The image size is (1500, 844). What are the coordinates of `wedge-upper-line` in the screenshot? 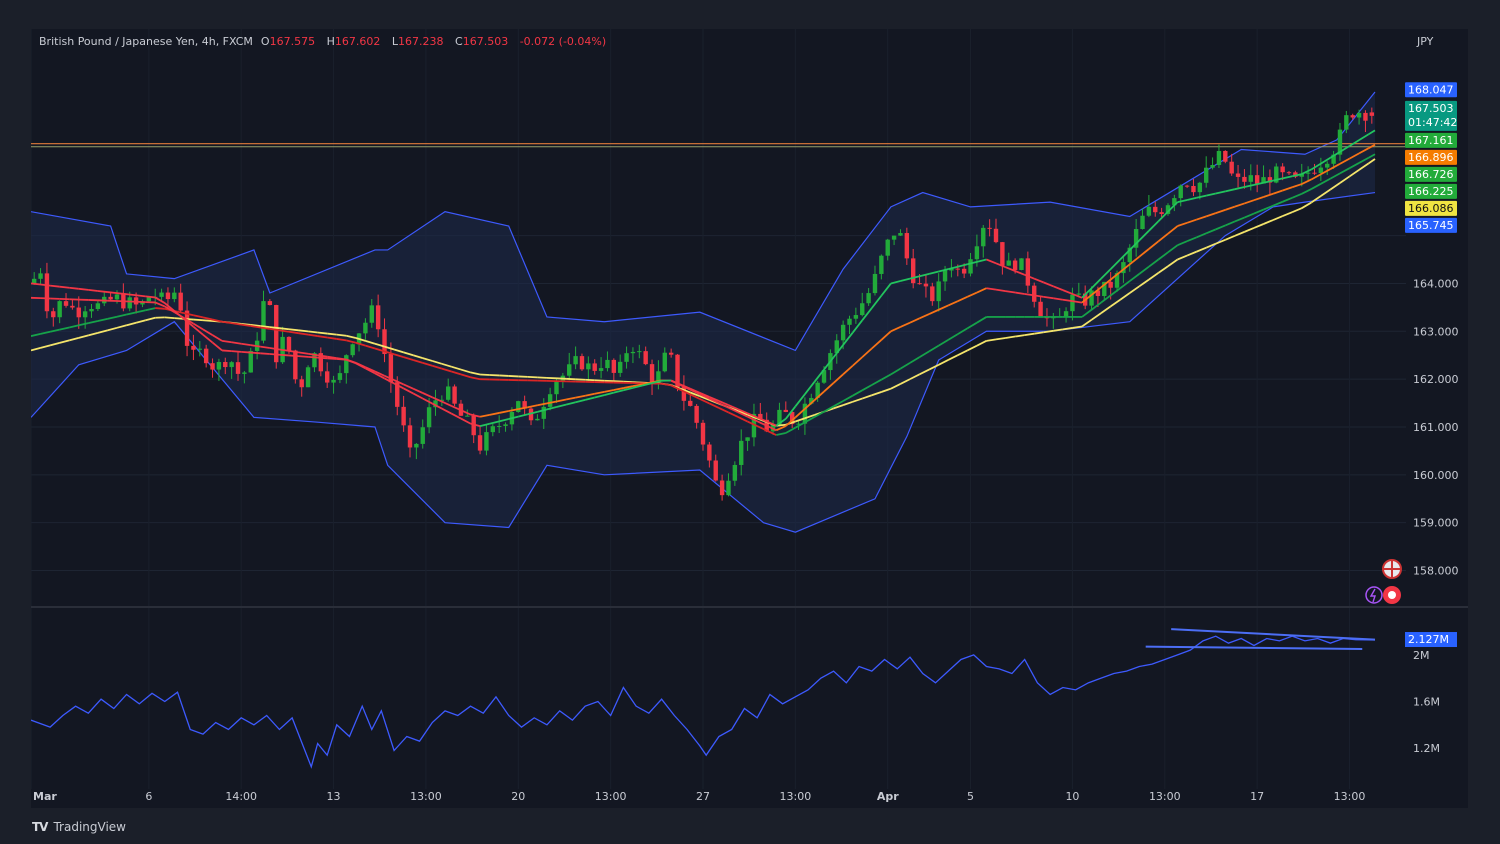 It's located at (1273, 634).